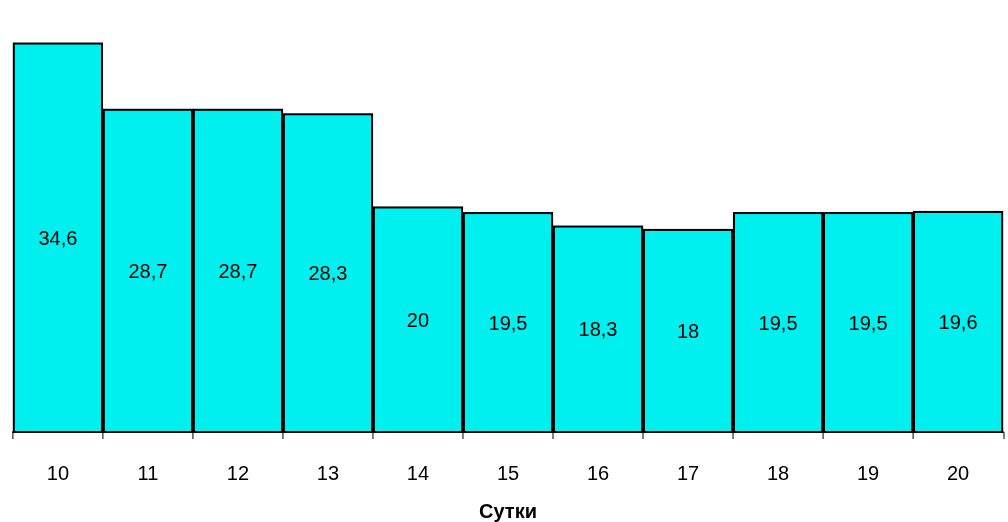 This screenshot has height=522, width=1008. I want to click on x-tick-label: 15, so click(508, 473).